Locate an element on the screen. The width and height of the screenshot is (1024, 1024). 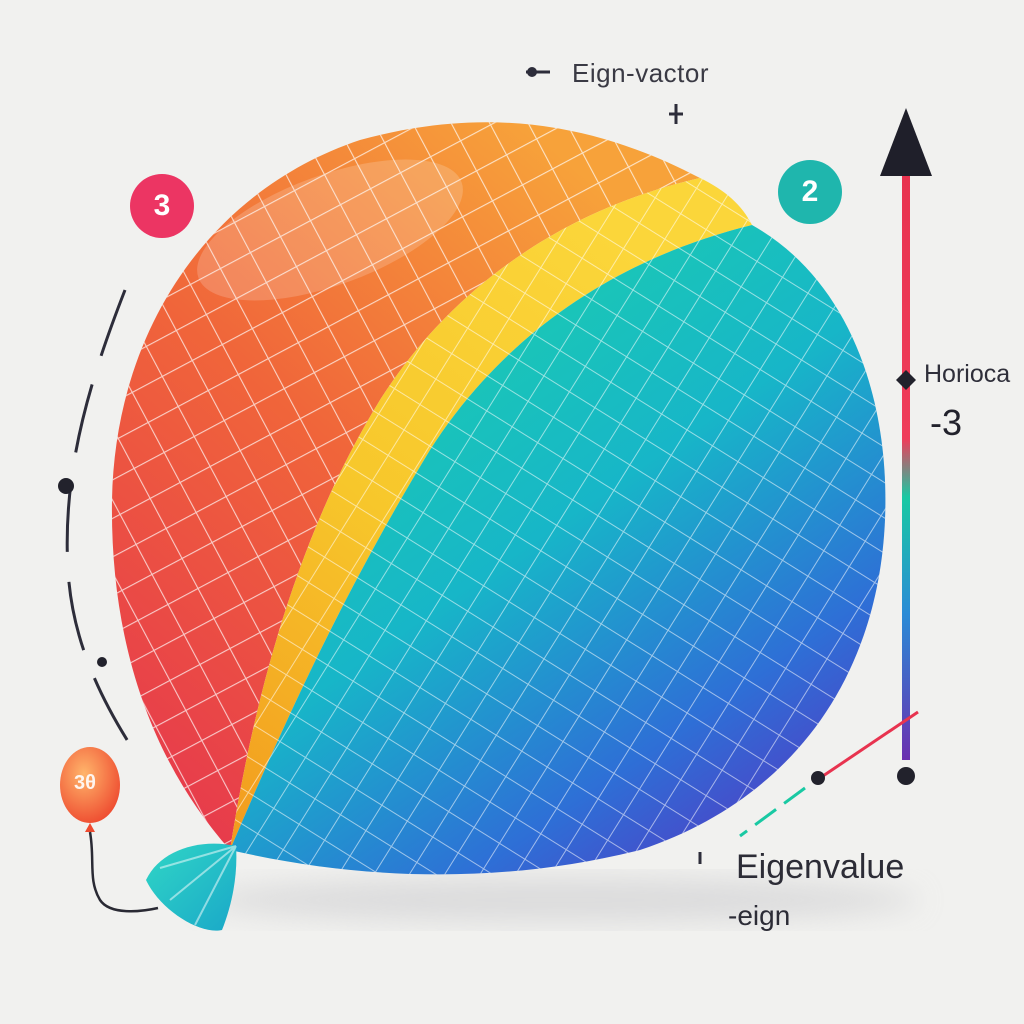
small-balloon-label: 3θ is located at coordinates (85, 783).